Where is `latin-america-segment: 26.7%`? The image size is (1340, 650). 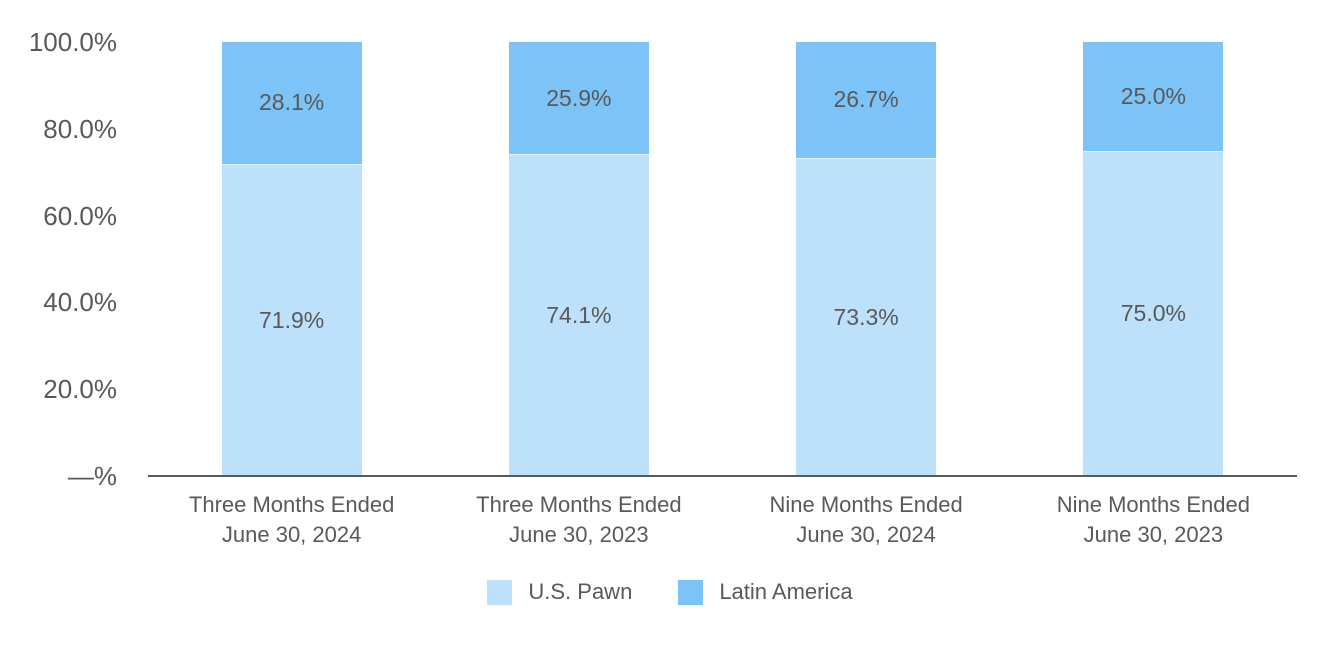 latin-america-segment: 26.7% is located at coordinates (866, 100).